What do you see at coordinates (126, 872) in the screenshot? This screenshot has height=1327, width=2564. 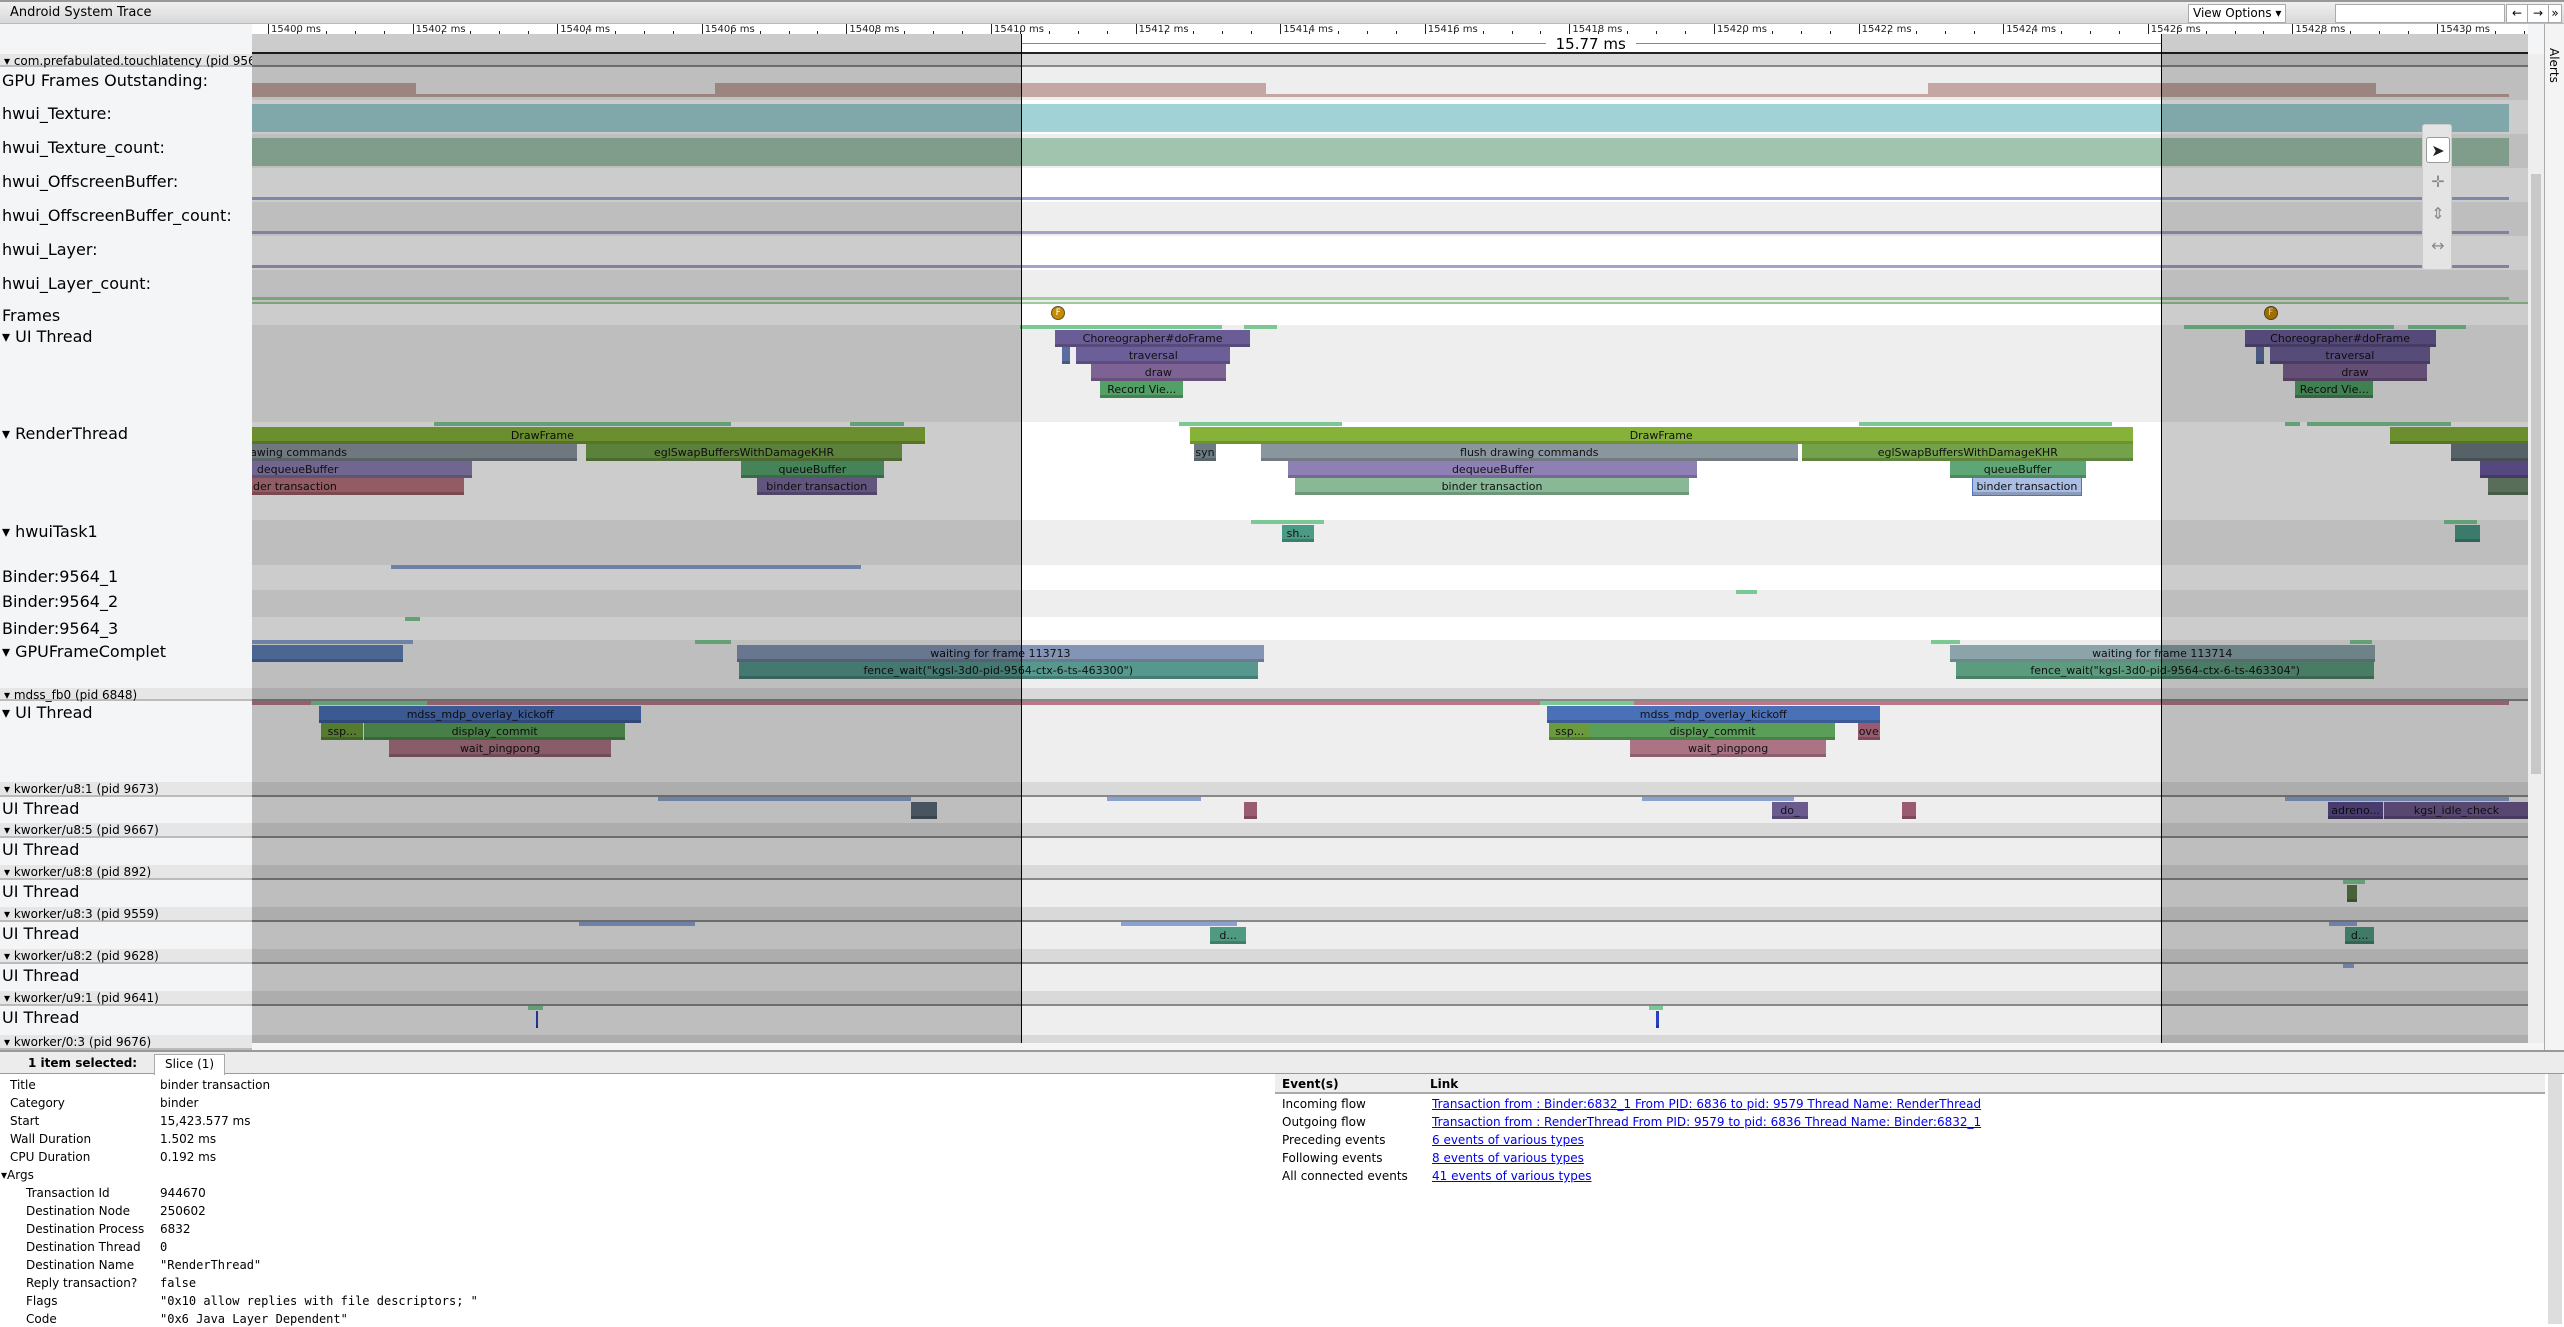 I see `track-label: ▾ kworker/u8:8 (pid 892)` at bounding box center [126, 872].